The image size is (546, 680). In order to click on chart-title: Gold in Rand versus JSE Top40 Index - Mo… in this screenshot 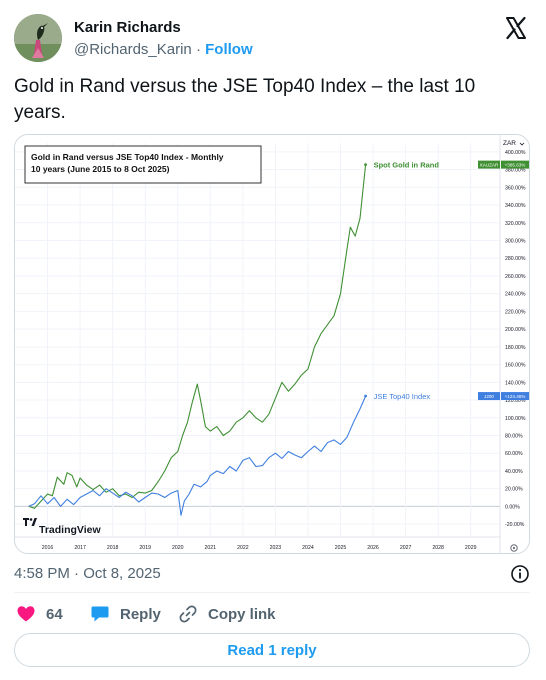, I will do `click(127, 157)`.